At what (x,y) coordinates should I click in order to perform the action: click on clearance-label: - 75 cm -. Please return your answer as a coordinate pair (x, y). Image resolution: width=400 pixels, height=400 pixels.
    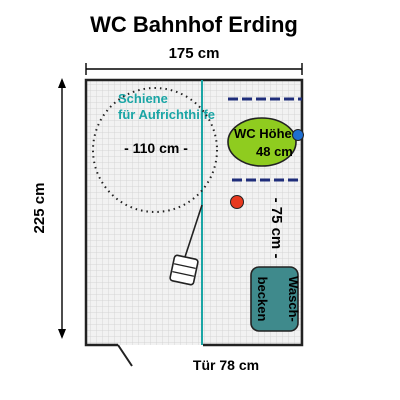
    Looking at the image, I should click on (276, 228).